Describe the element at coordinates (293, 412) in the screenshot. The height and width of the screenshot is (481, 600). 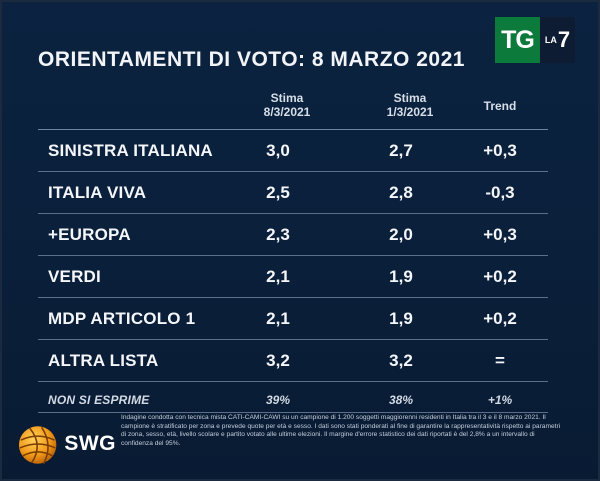
I see `footer-divider` at that location.